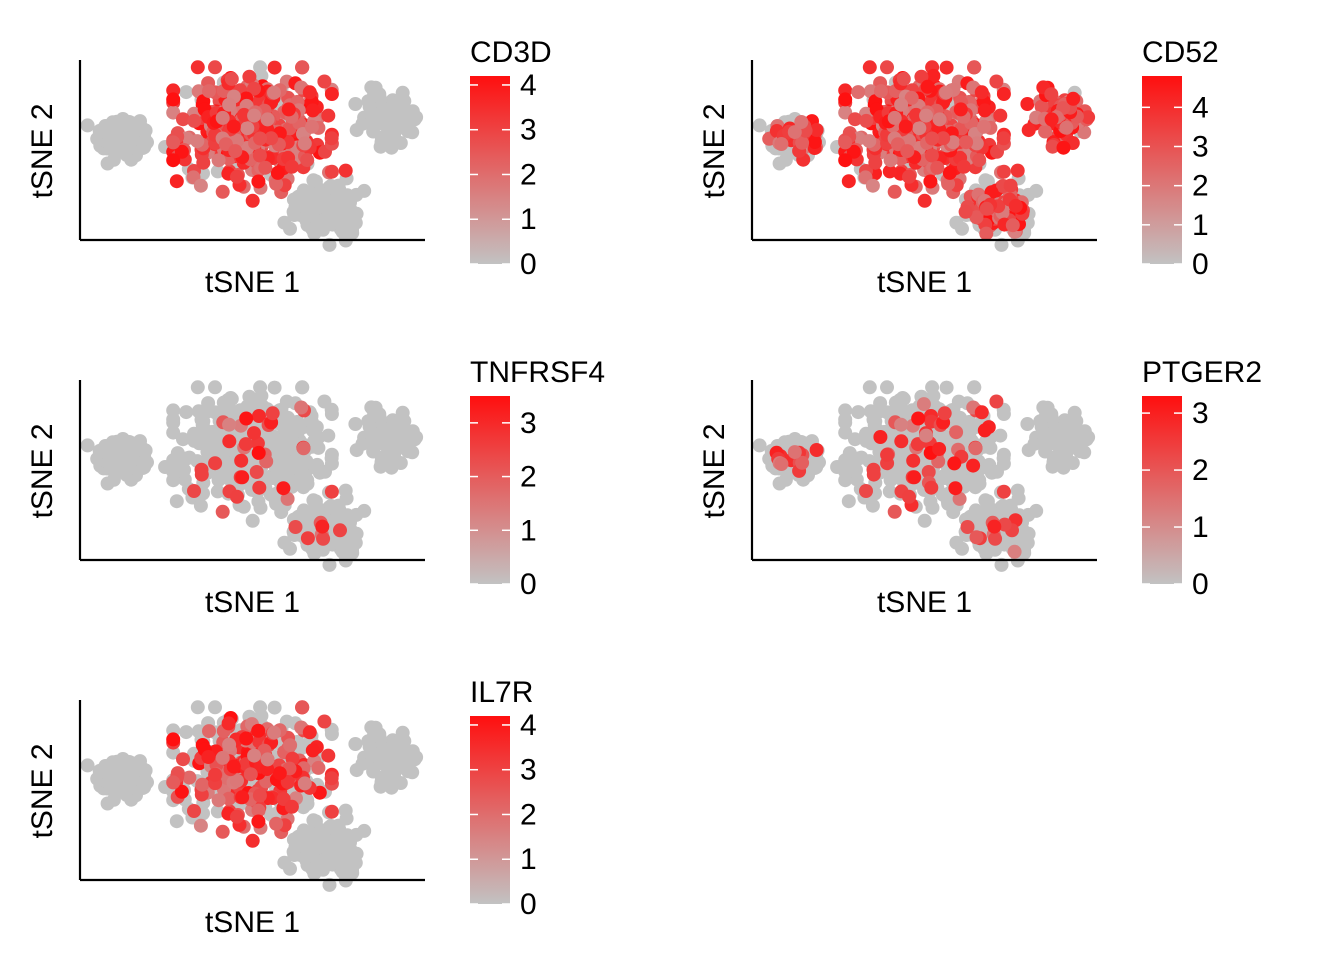  I want to click on point-layer, so click(252, 796).